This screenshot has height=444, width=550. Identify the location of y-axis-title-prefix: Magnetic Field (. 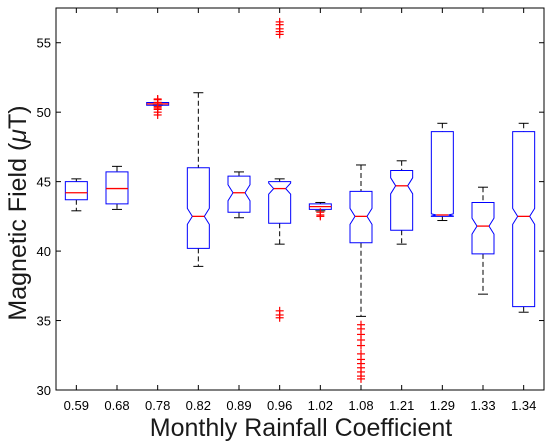
(18, 231).